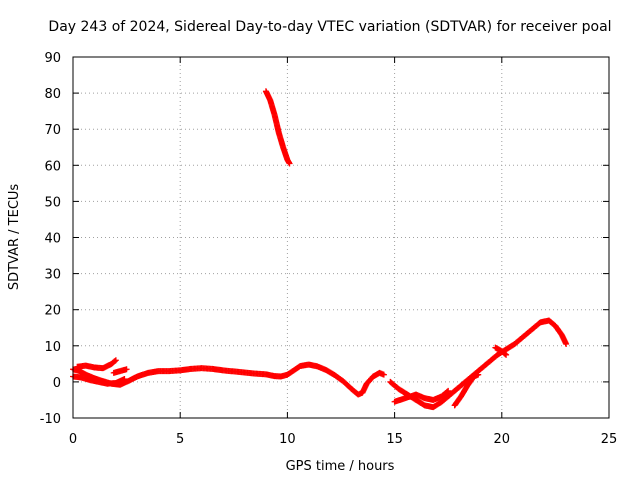 This screenshot has height=480, width=640. I want to click on y-tick-label: 10, so click(52, 347).